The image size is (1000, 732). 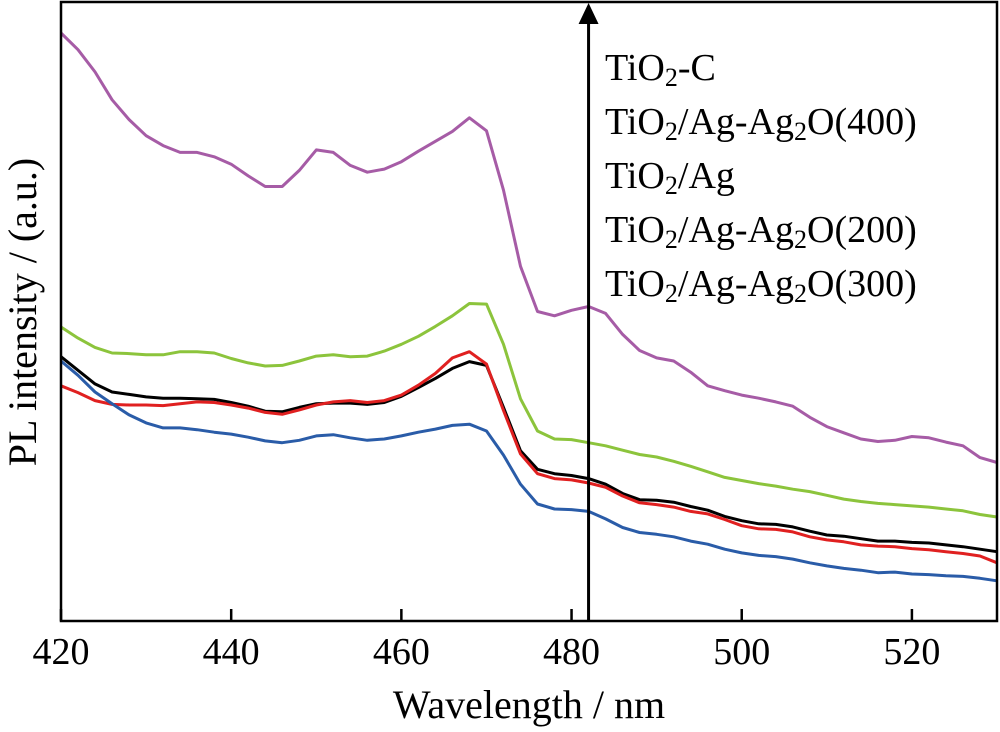 What do you see at coordinates (61, 652) in the screenshot?
I see `x-tick-label-420: 420` at bounding box center [61, 652].